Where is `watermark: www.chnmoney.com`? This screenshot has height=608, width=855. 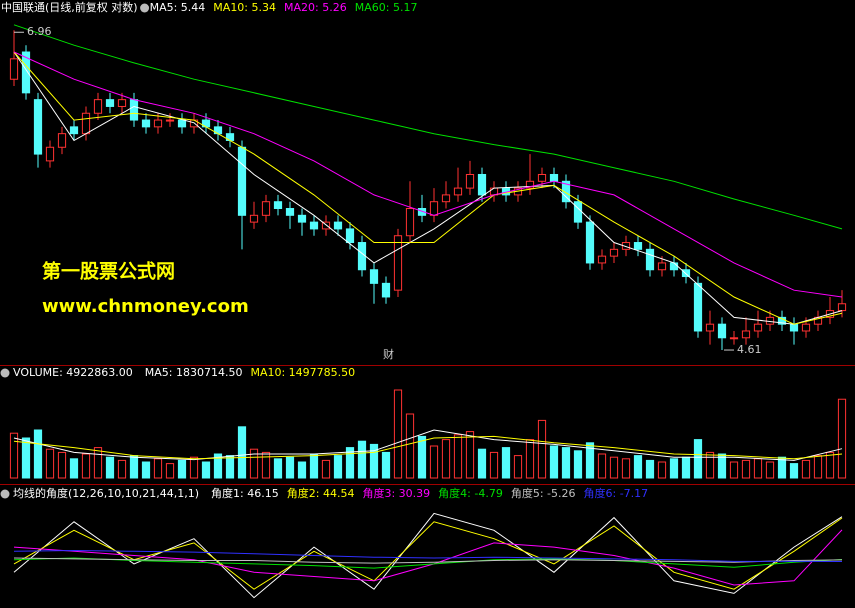
watermark: www.chnmoney.com is located at coordinates (145, 306).